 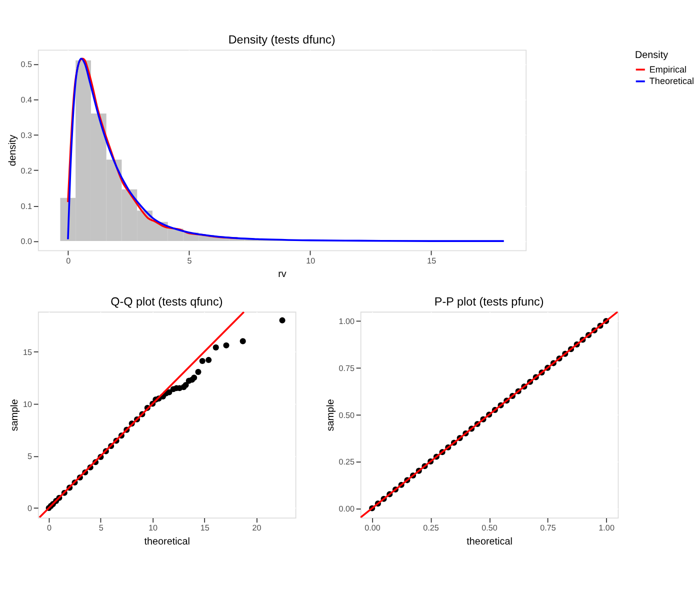 What do you see at coordinates (671, 81) in the screenshot?
I see `legend-label: Theoretical` at bounding box center [671, 81].